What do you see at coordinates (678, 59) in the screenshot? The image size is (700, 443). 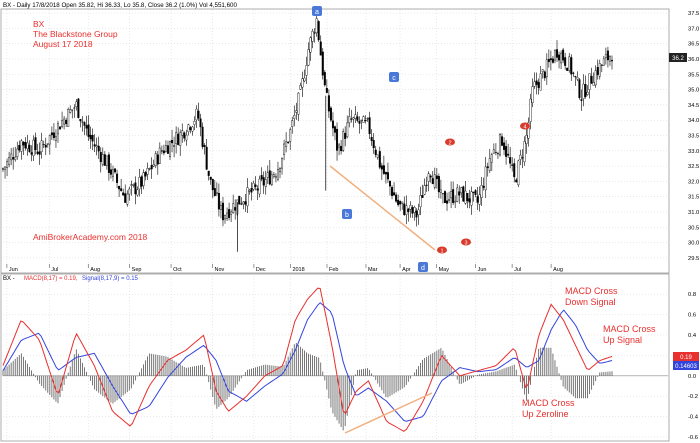 I see `svg-text: 36.2` at bounding box center [678, 59].